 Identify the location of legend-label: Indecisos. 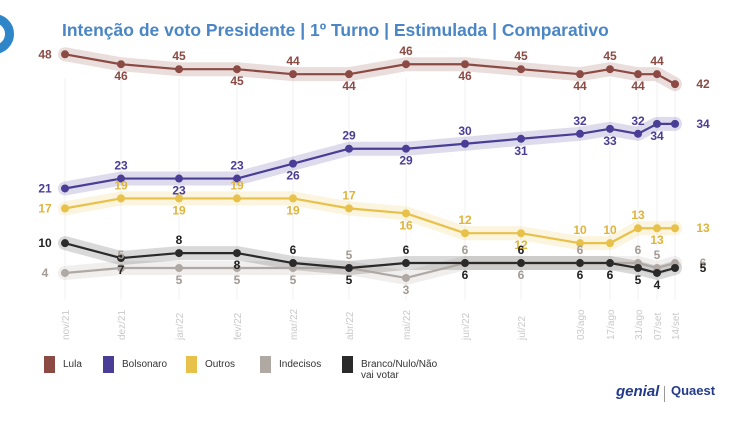
(300, 364).